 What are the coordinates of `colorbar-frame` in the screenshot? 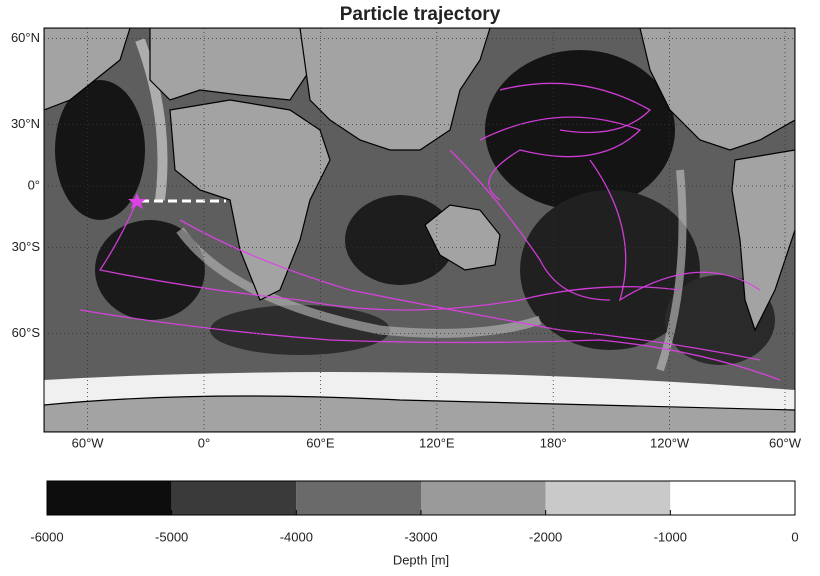 It's located at (421, 498).